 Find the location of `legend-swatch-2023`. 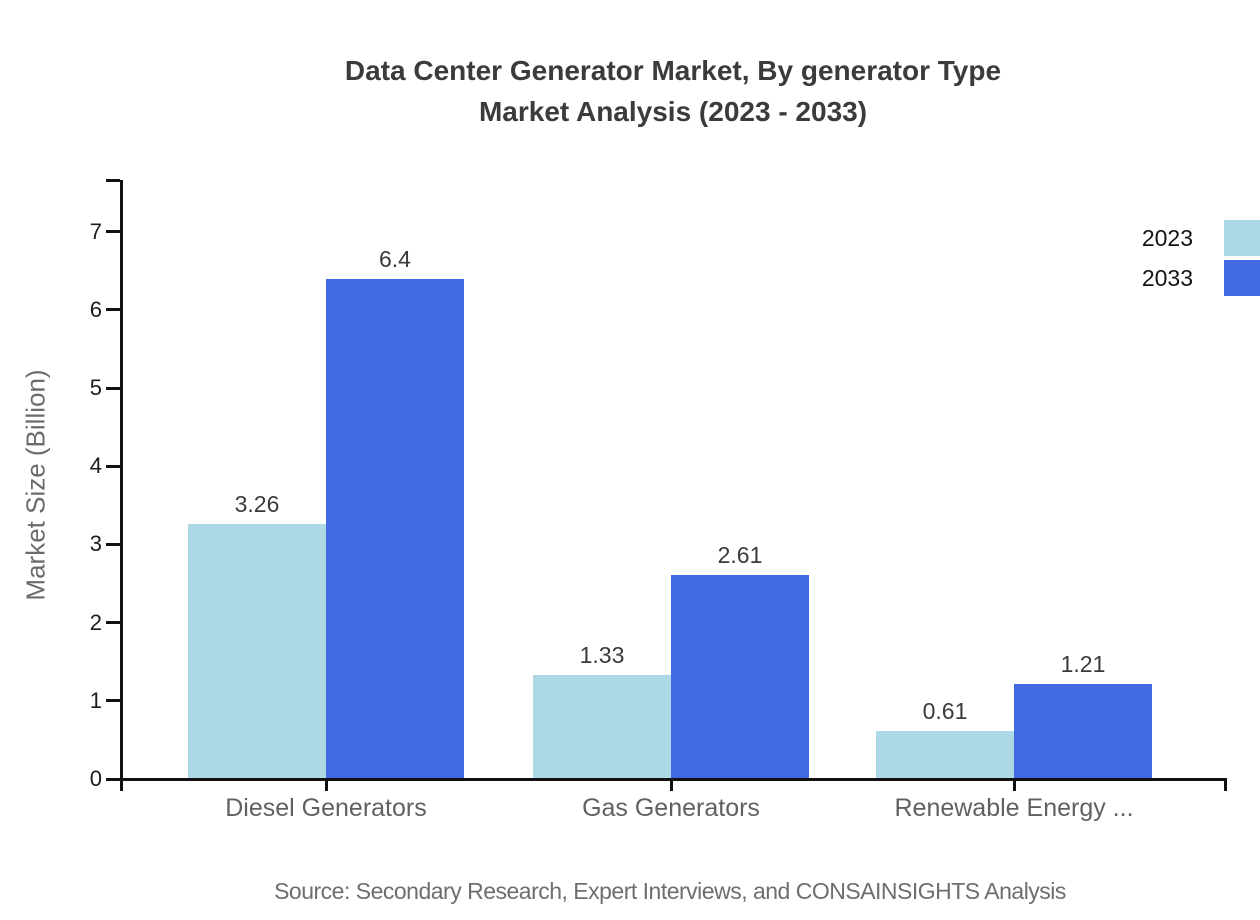

legend-swatch-2023 is located at coordinates (1242, 238).